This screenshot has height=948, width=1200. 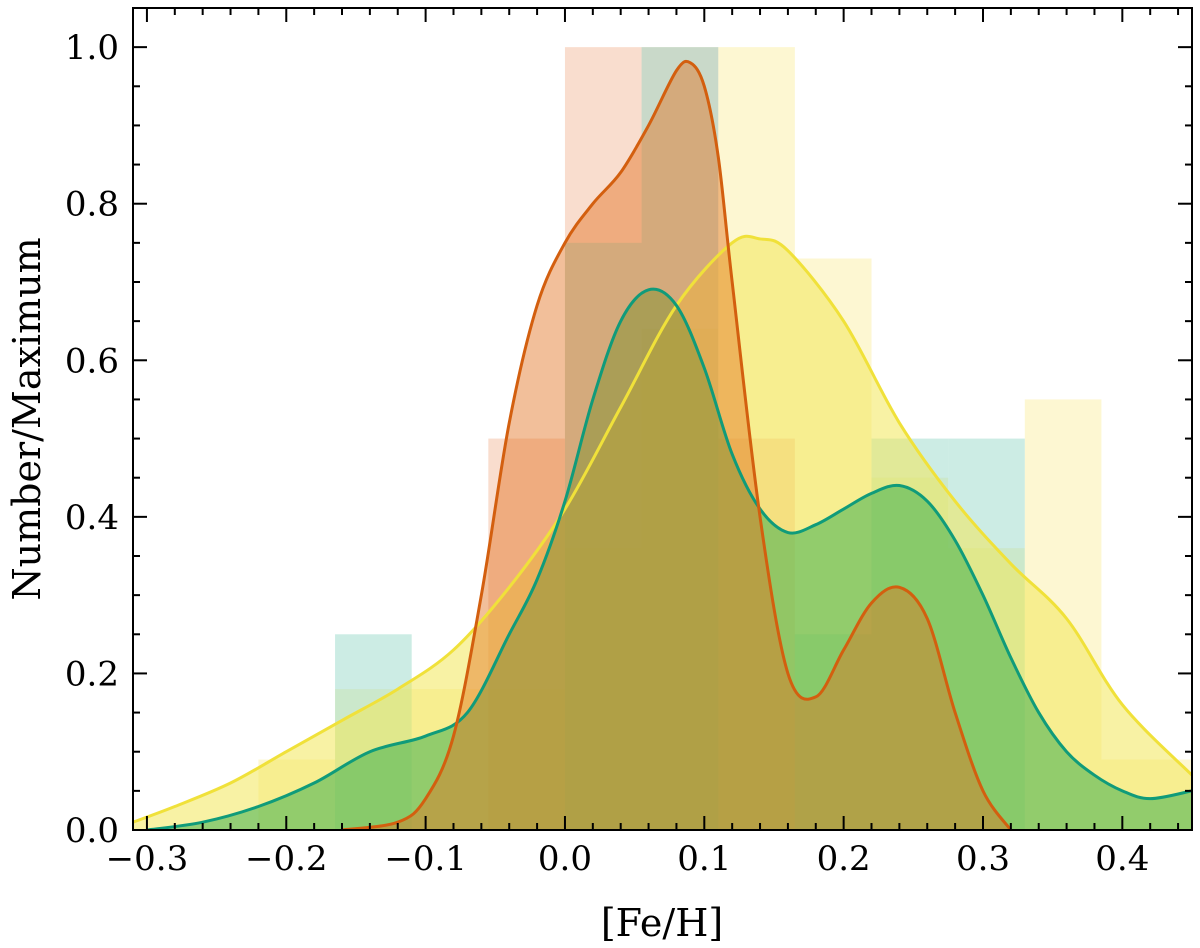 What do you see at coordinates (425, 859) in the screenshot?
I see `x-tick-label: −0.1` at bounding box center [425, 859].